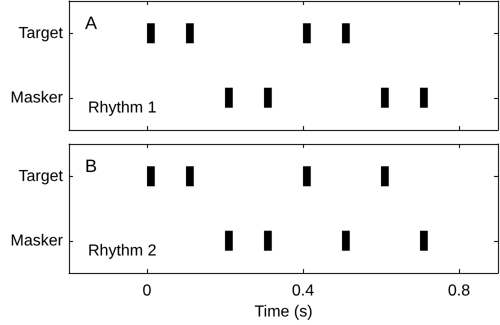 Image resolution: width=500 pixels, height=325 pixels. What do you see at coordinates (91, 23) in the screenshot?
I see `text: A` at bounding box center [91, 23].